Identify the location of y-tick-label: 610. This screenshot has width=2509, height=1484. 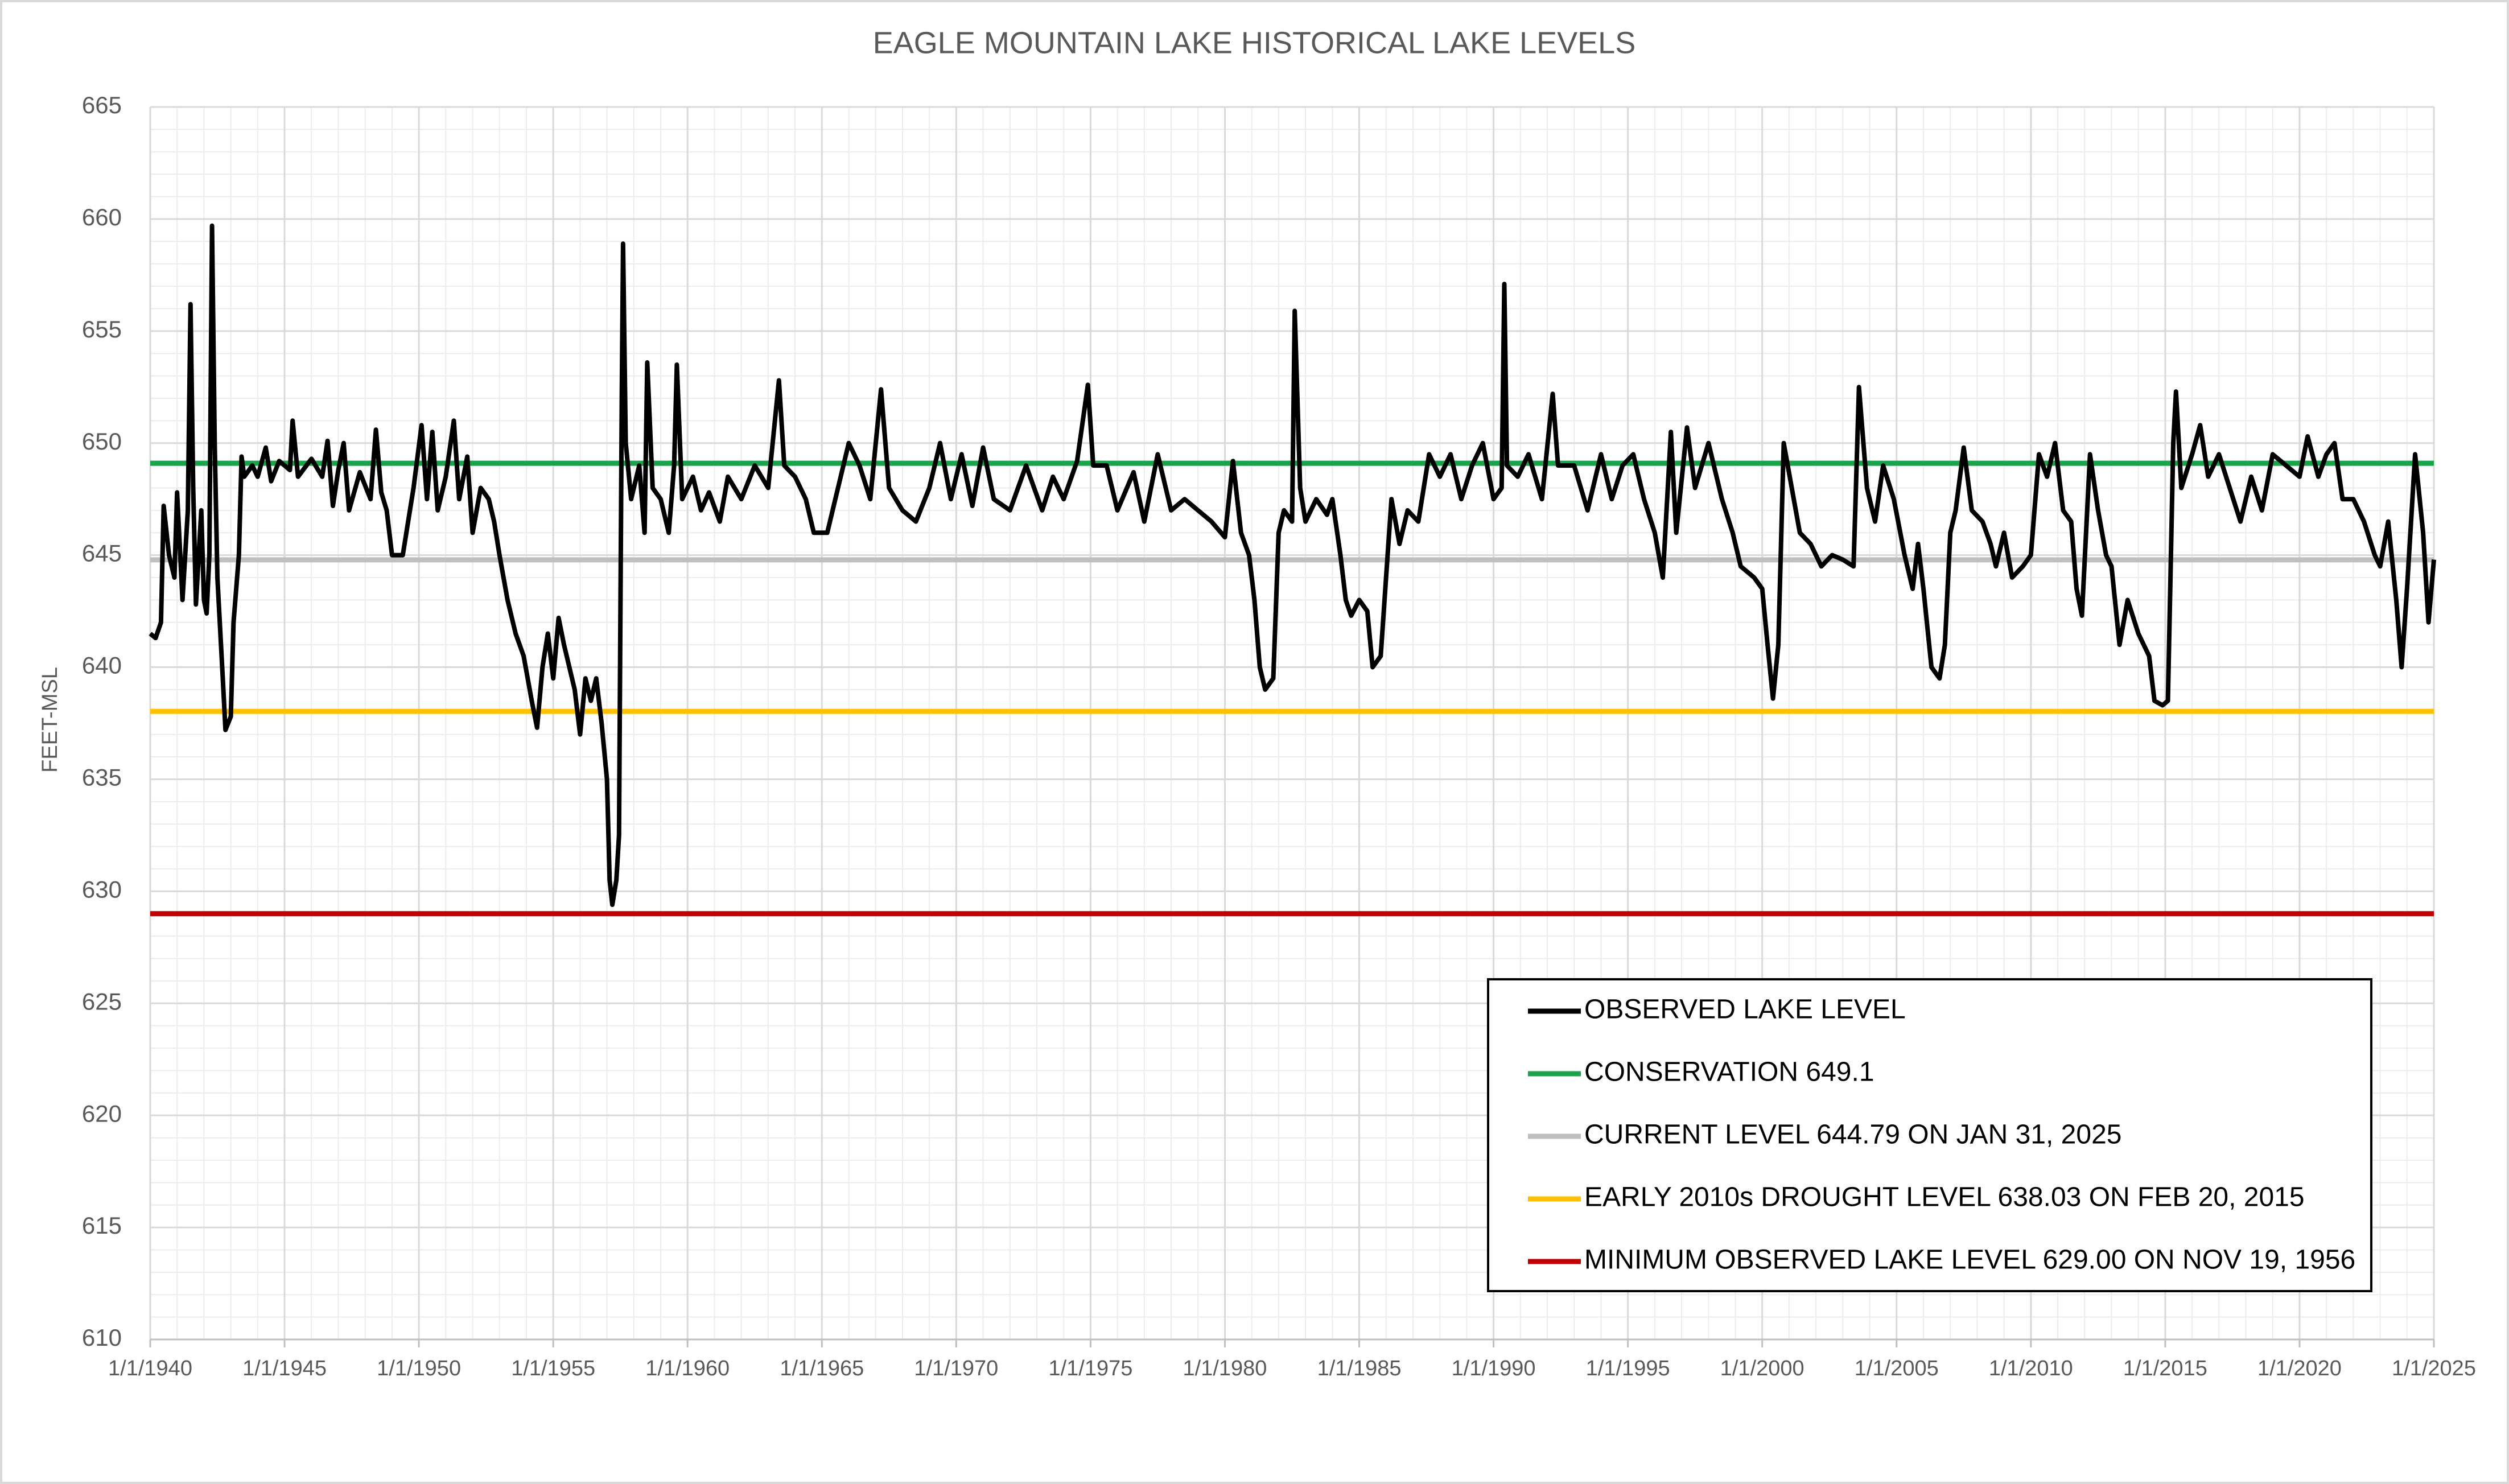
(102, 1337).